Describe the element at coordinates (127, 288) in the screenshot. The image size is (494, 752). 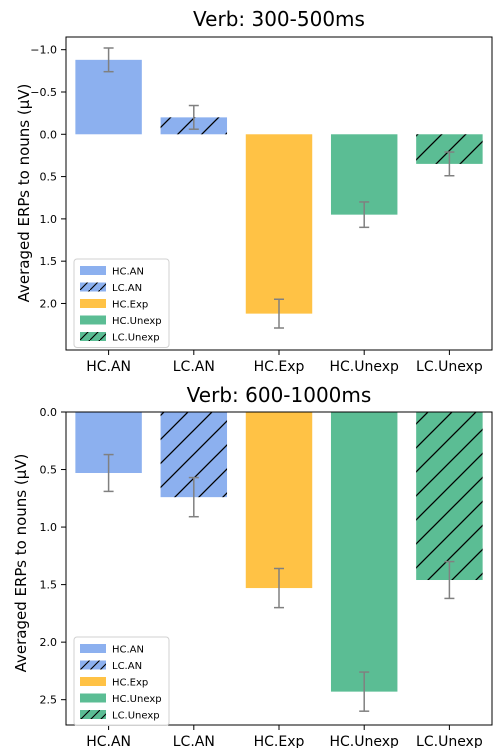
I see `chart-1-legend-label: LC.AN` at that location.